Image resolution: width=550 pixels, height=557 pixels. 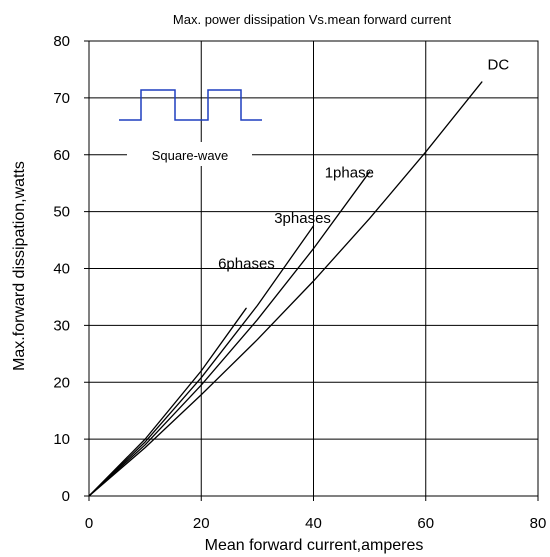 I want to click on series-line-6phases, so click(x=167, y=402).